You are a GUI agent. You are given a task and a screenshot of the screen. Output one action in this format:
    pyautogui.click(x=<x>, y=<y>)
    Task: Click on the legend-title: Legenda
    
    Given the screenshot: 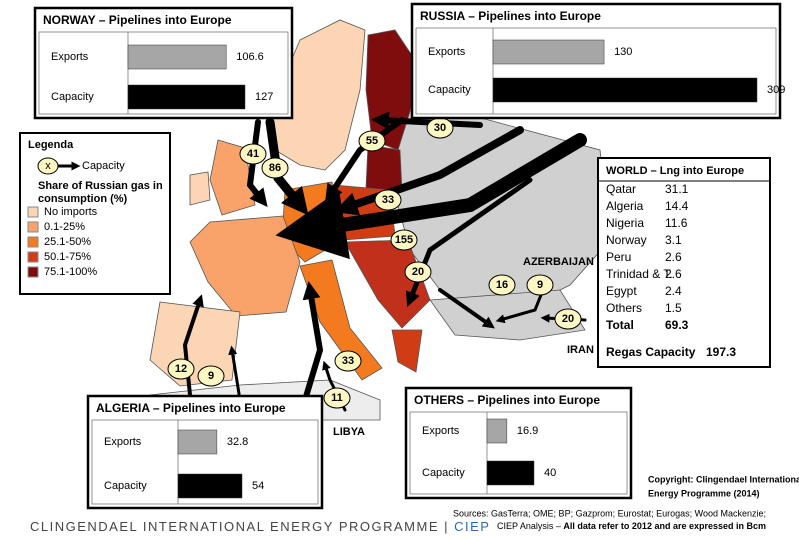 What is the action you would take?
    pyautogui.click(x=51, y=145)
    